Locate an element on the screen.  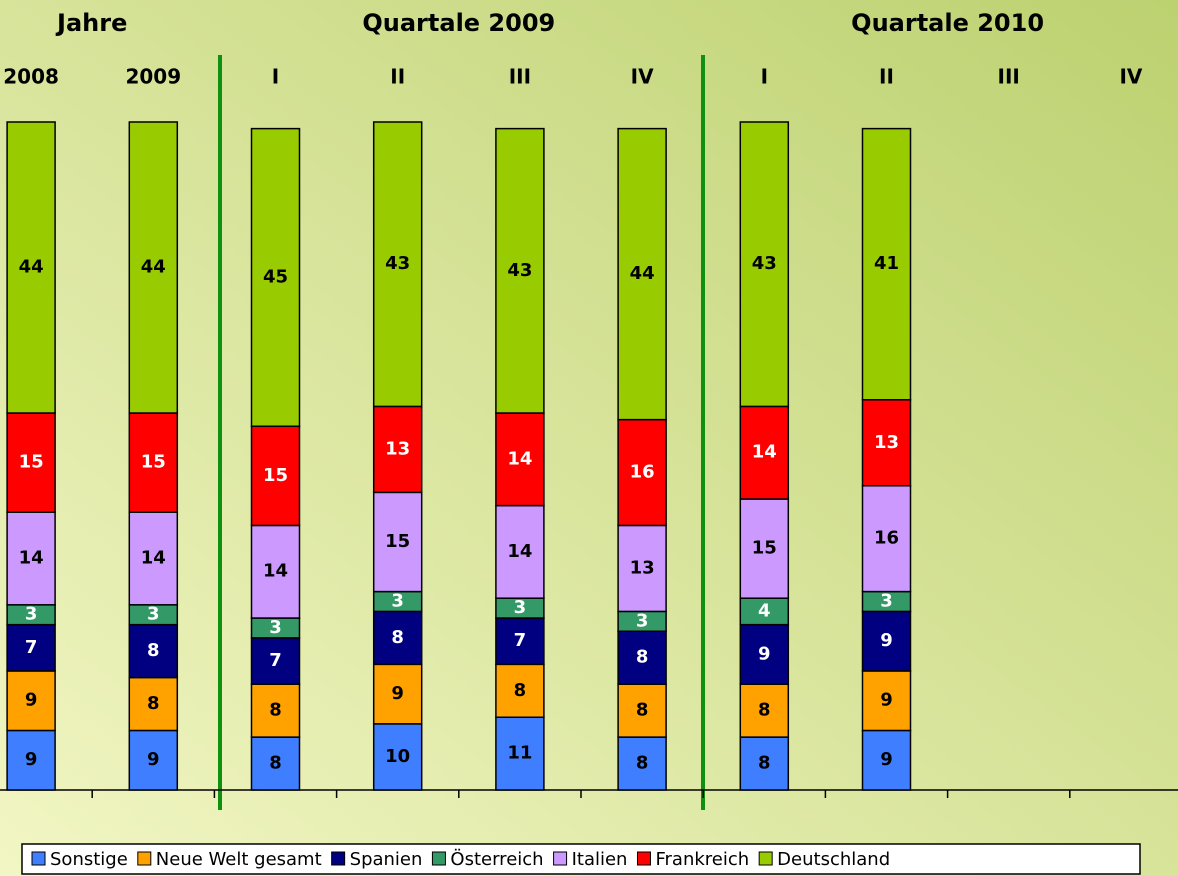
data-label: 16 is located at coordinates (642, 472).